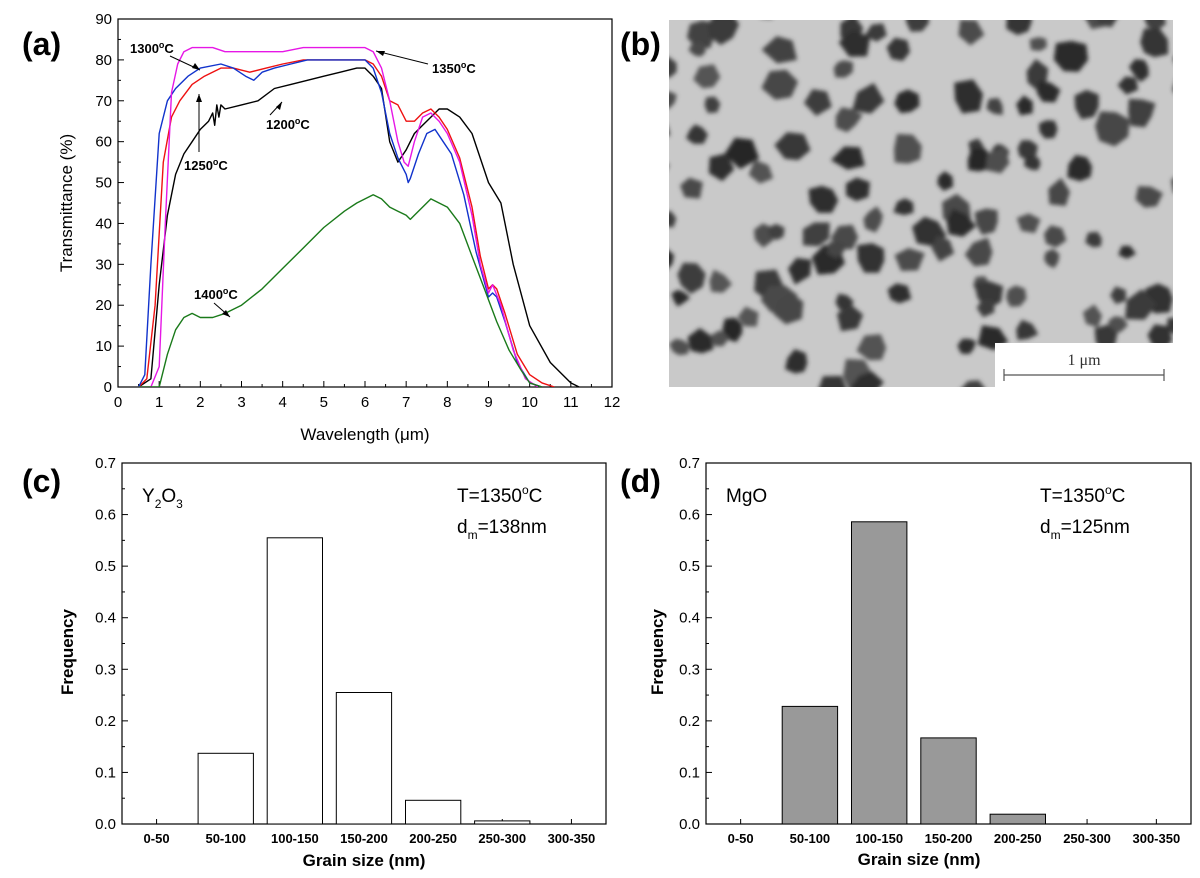 The height and width of the screenshot is (878, 1200). What do you see at coordinates (1082, 495) in the screenshot?
I see `temperature-label: T=1350oC` at bounding box center [1082, 495].